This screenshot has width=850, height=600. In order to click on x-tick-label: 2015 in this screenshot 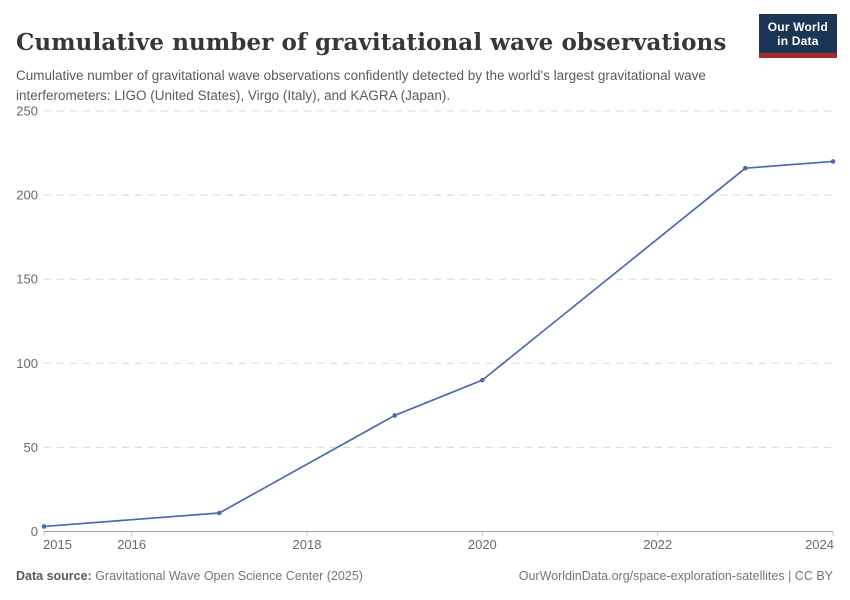, I will do `click(57, 544)`.